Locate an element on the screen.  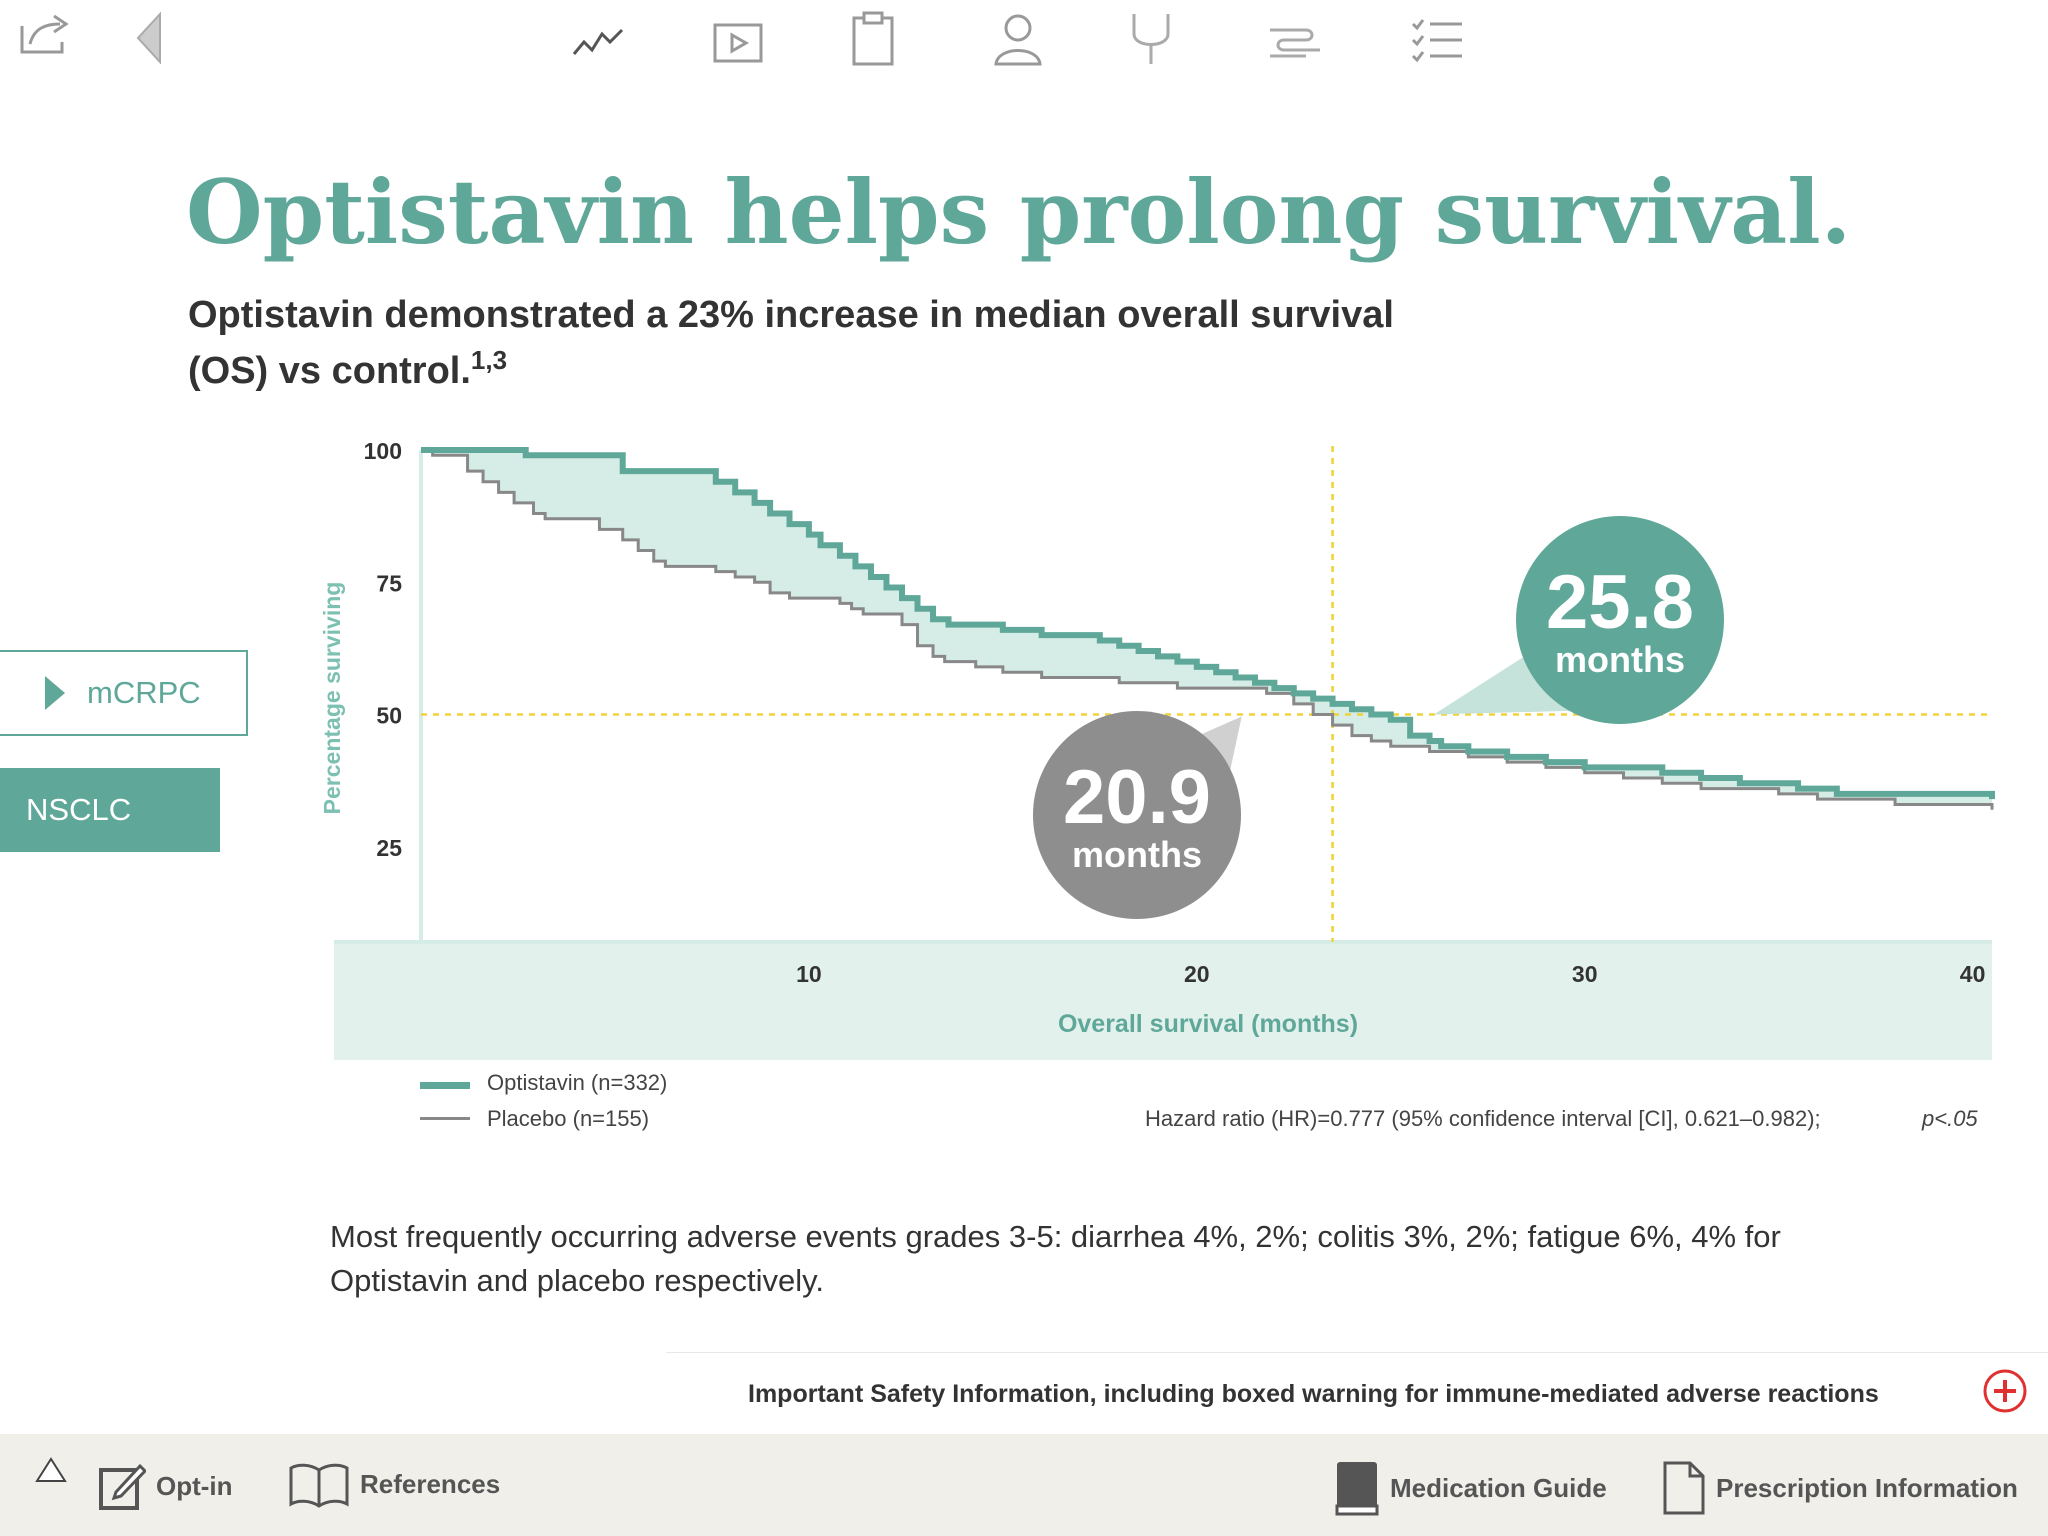
prescription-info-button: Prescription Information is located at coordinates (1840, 1488).